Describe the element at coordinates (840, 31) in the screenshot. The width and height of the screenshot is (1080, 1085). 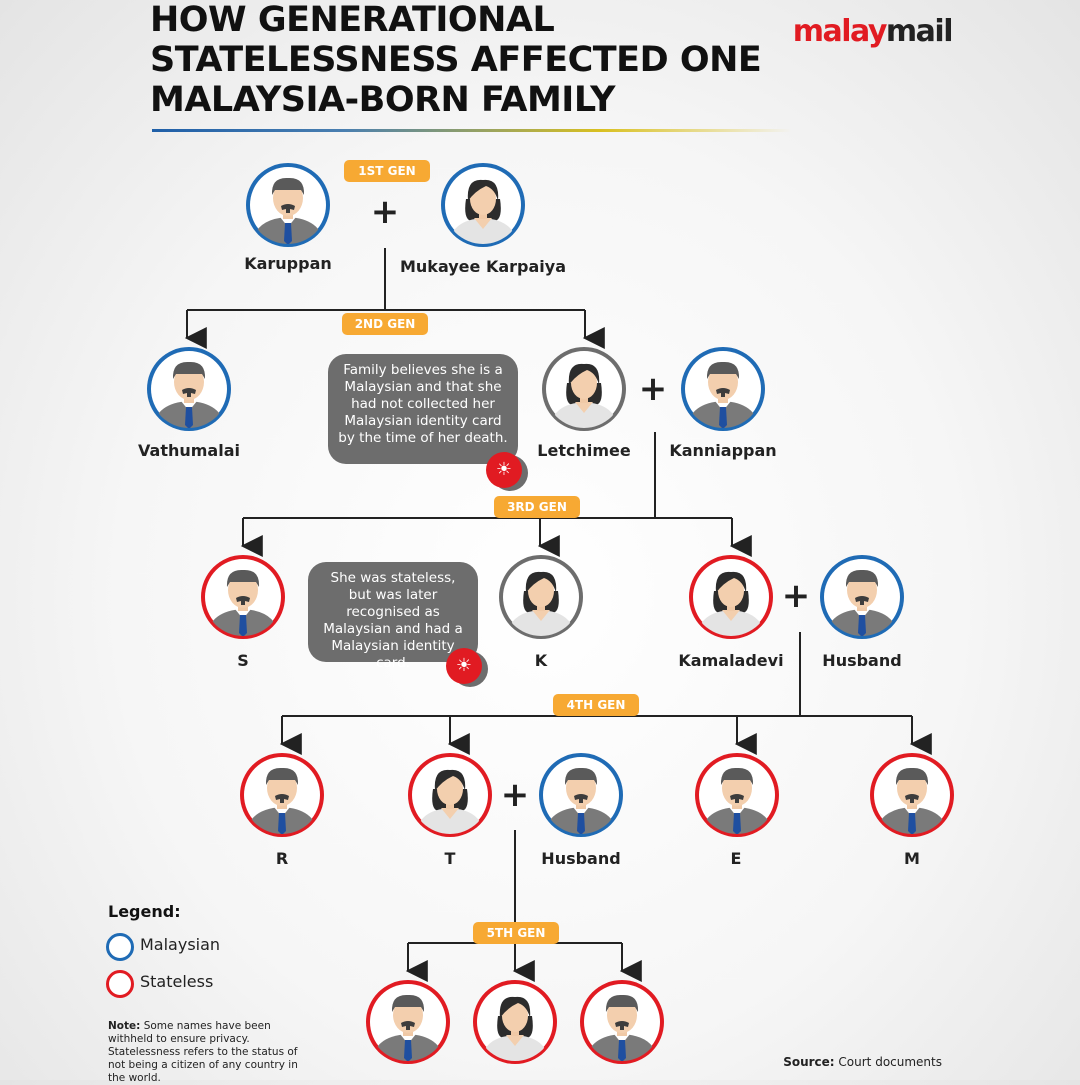
I see `logo-part-malay: malay` at that location.